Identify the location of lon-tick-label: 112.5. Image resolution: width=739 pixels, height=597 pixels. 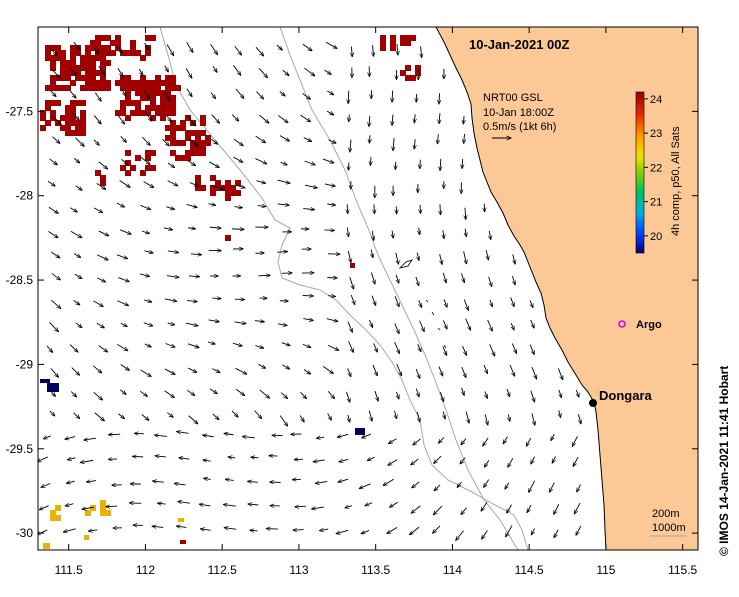
(222, 570).